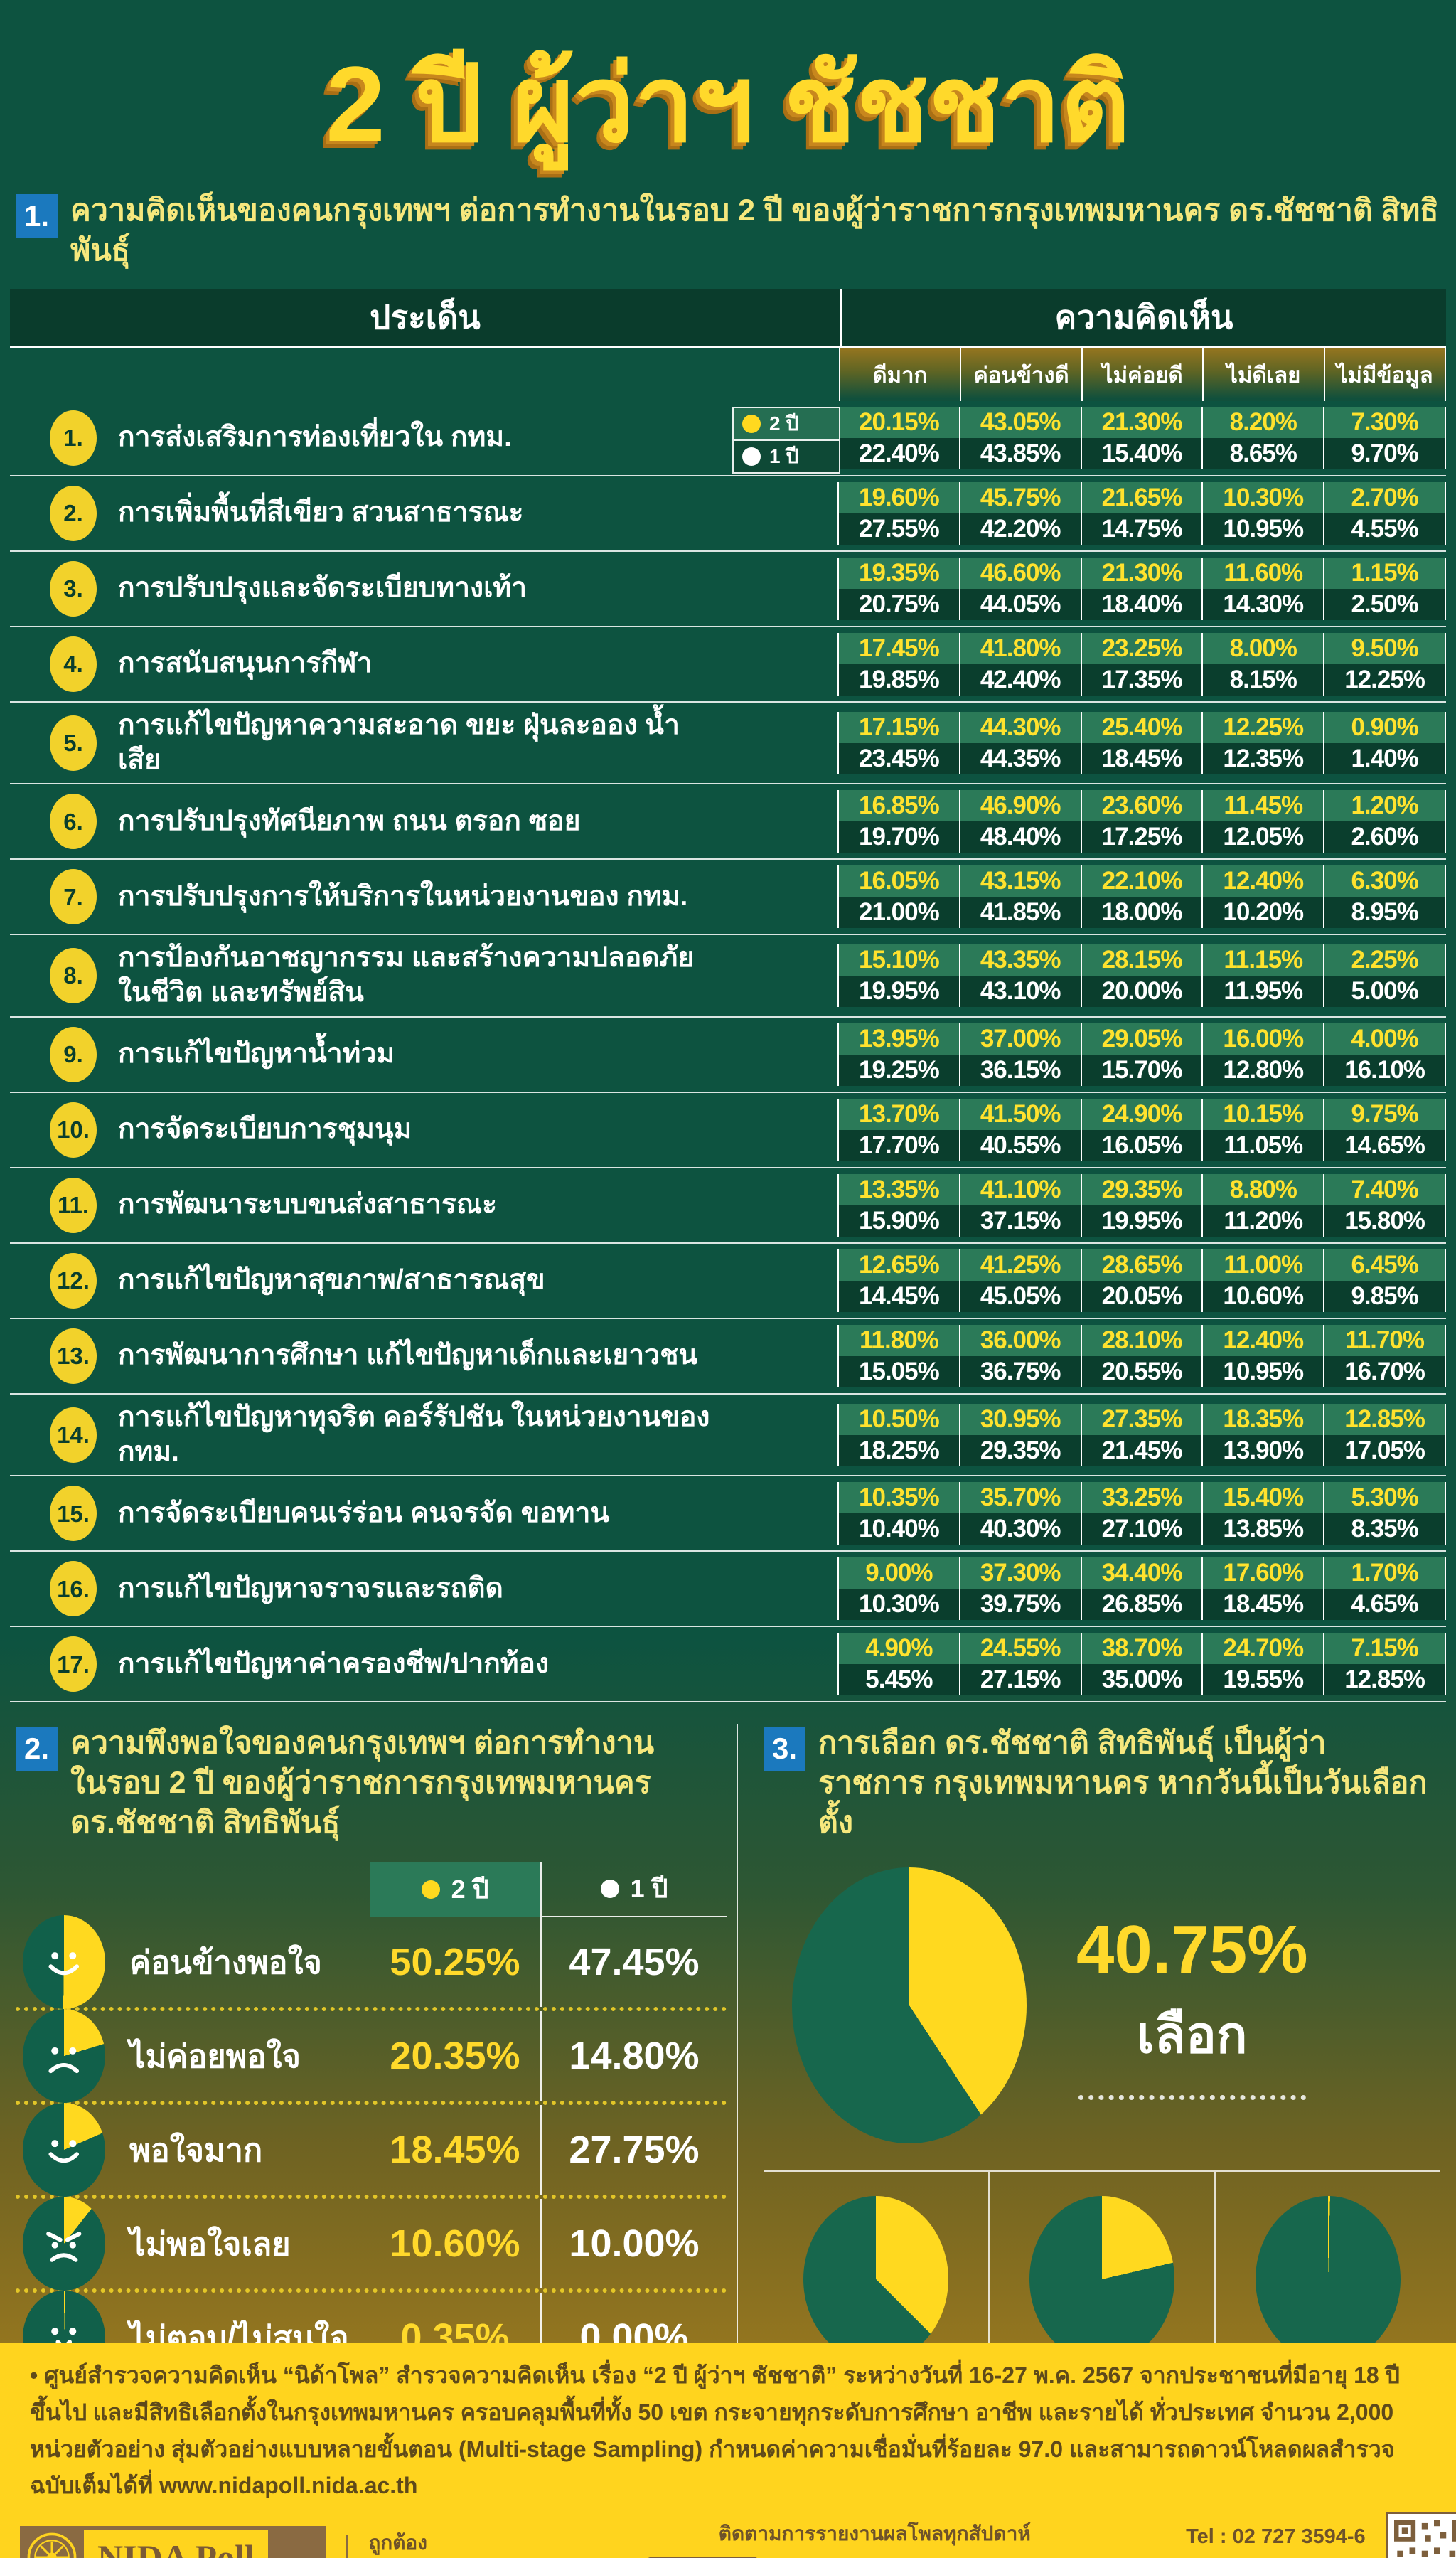 The width and height of the screenshot is (1456, 2558). Describe the element at coordinates (455, 1961) in the screenshot. I see `satisfaction-value-2yr: 50.25%` at that location.